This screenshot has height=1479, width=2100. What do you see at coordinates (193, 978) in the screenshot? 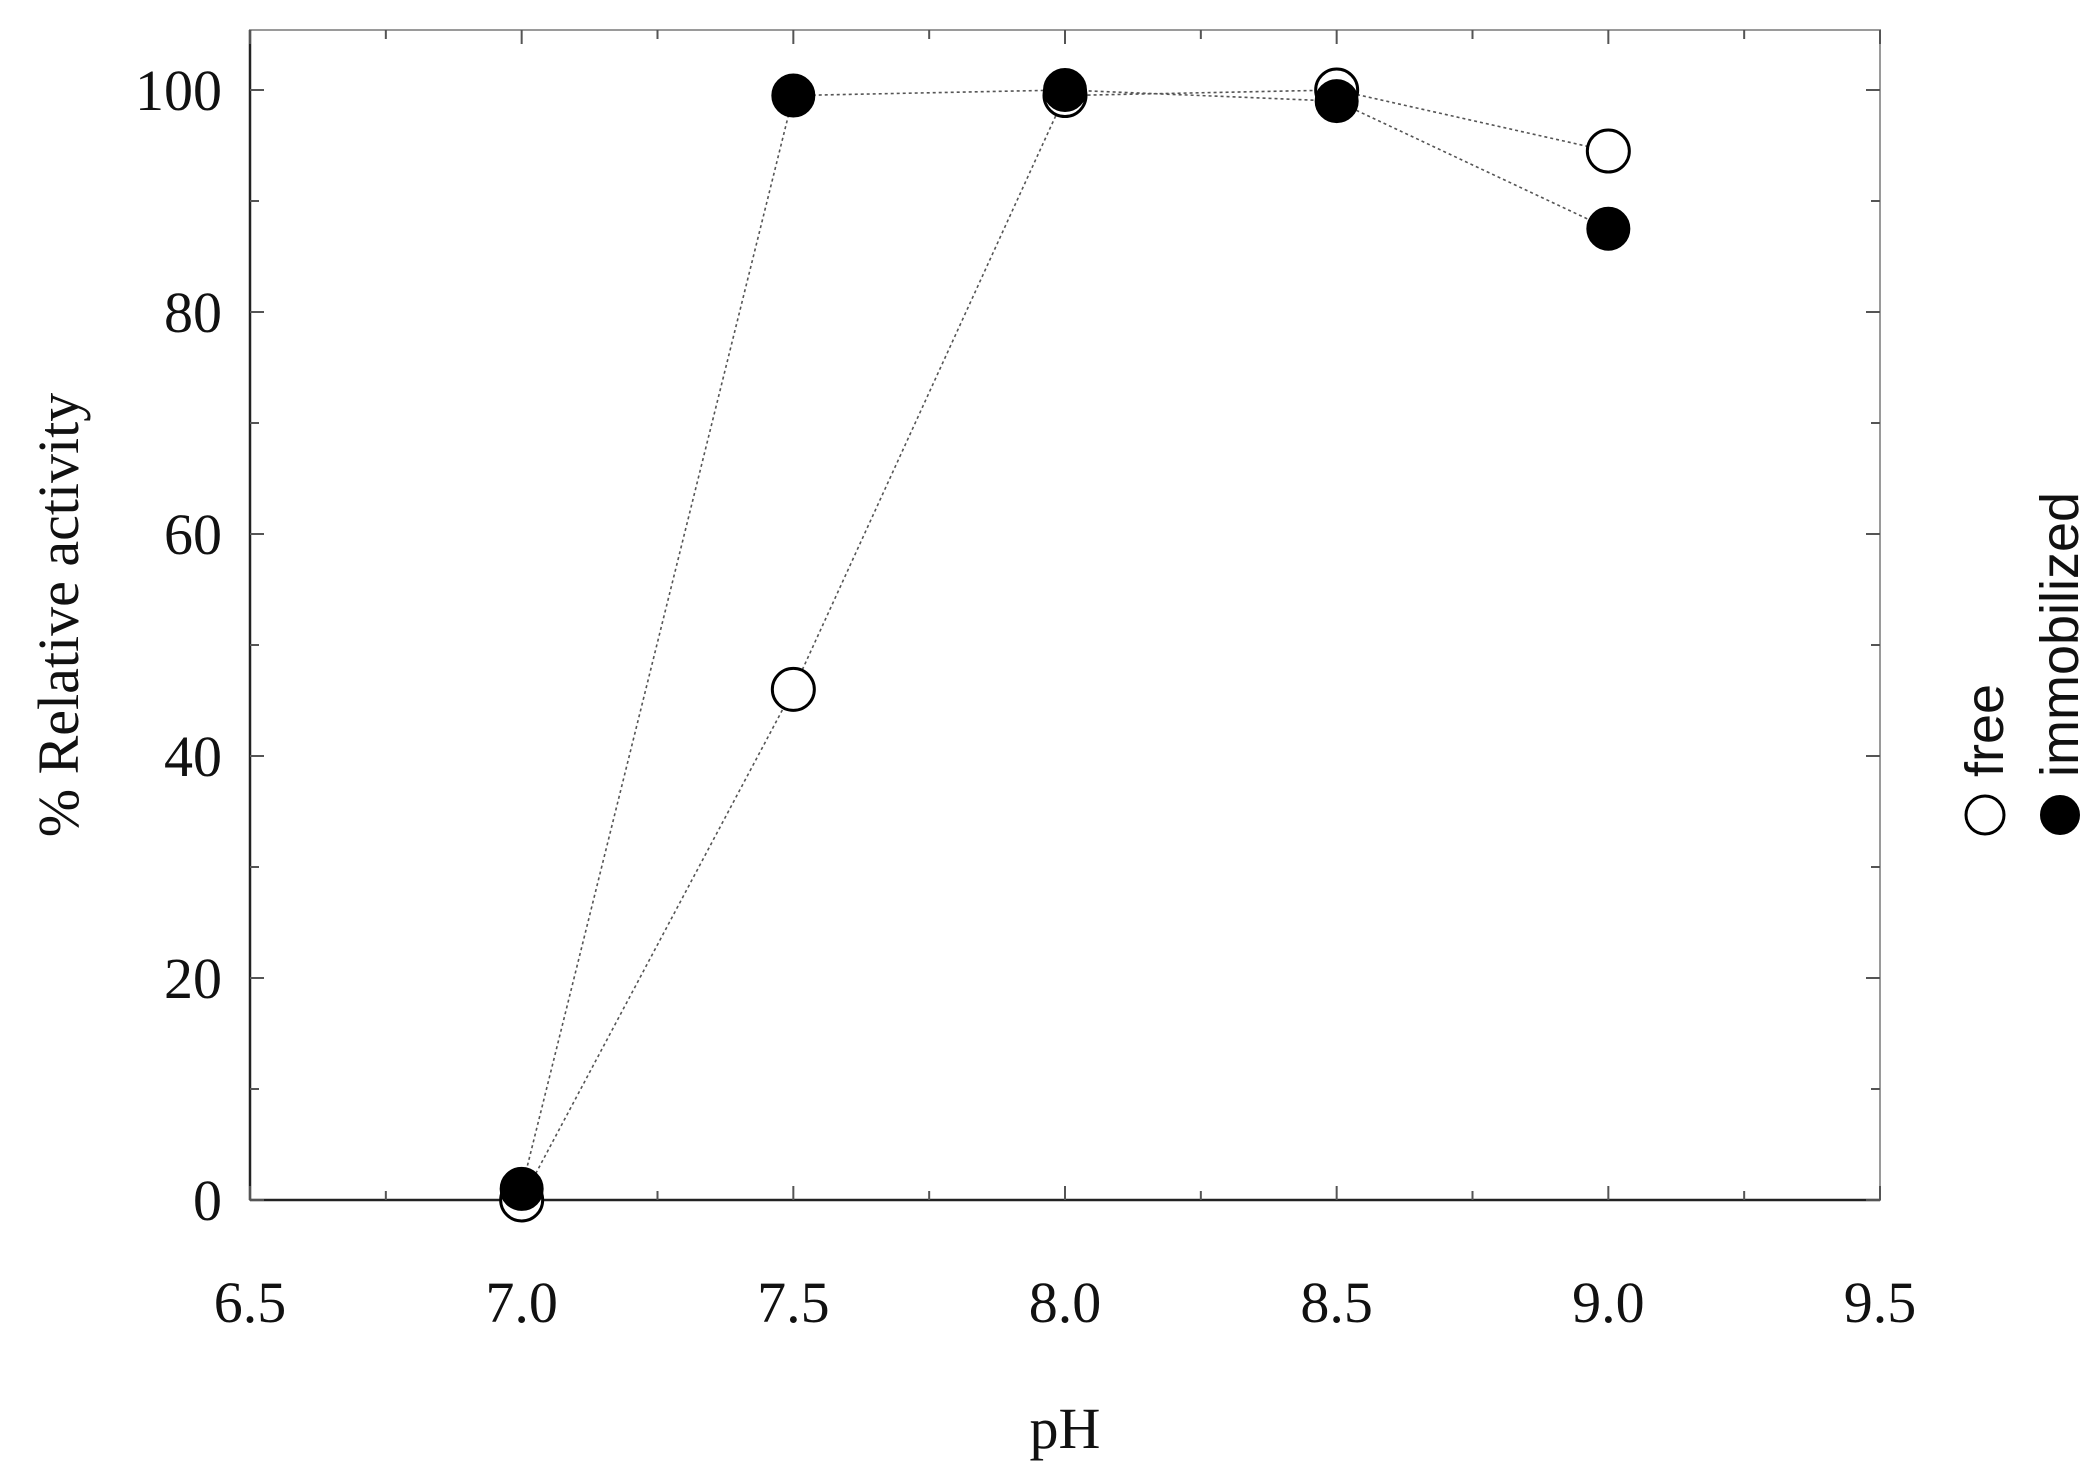
I see `y-tick-label: 20` at bounding box center [193, 978].